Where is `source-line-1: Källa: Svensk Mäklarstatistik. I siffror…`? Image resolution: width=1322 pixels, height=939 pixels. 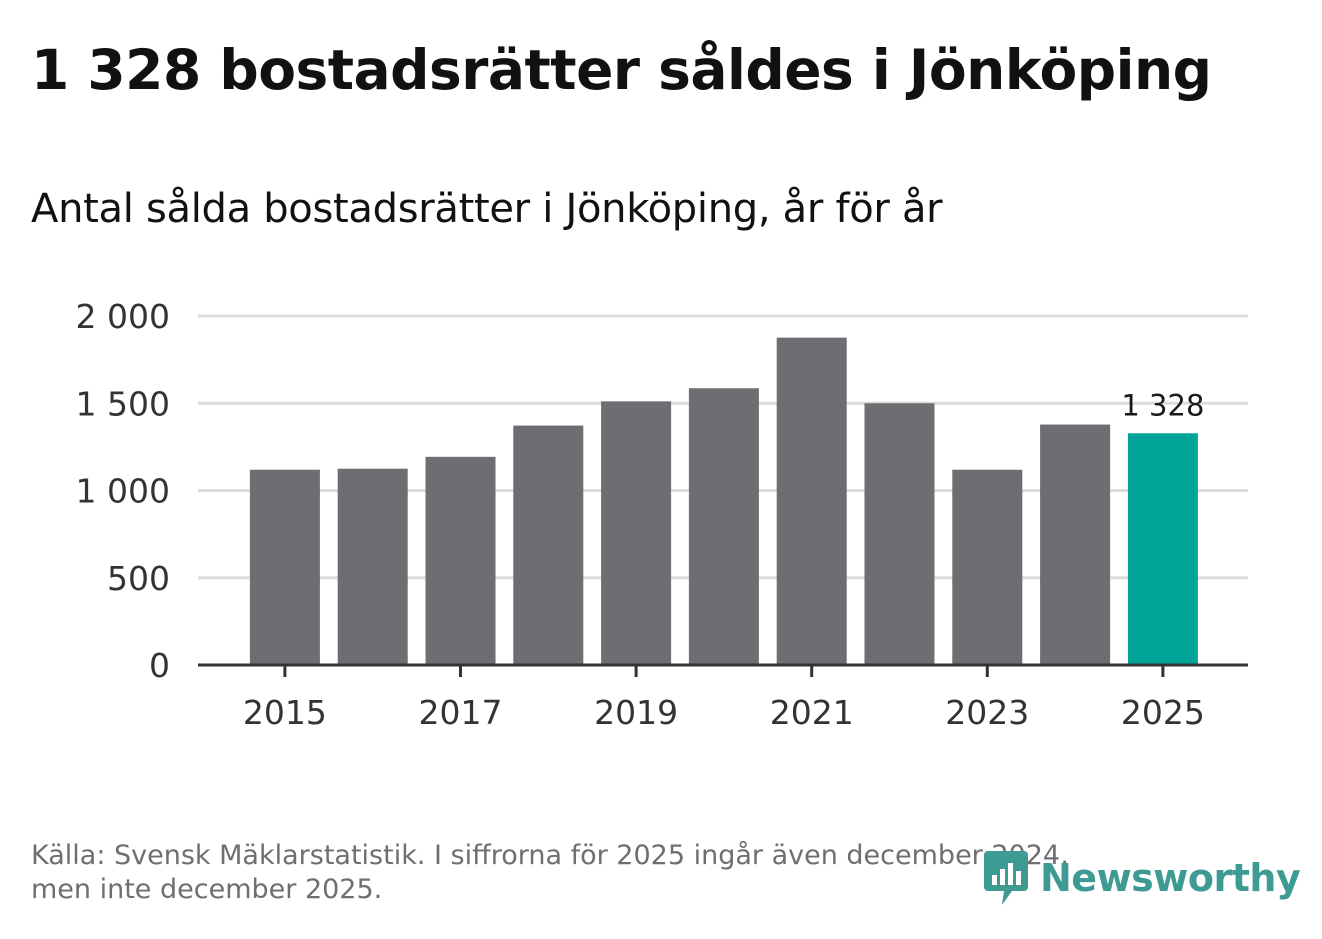 source-line-1: Källa: Svensk Mäklarstatistik. I siffror… is located at coordinates (550, 855).